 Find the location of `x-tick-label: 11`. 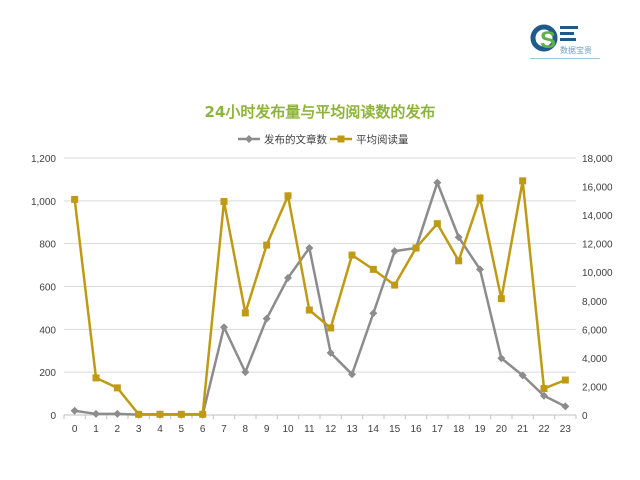

x-tick-label: 11 is located at coordinates (309, 429).